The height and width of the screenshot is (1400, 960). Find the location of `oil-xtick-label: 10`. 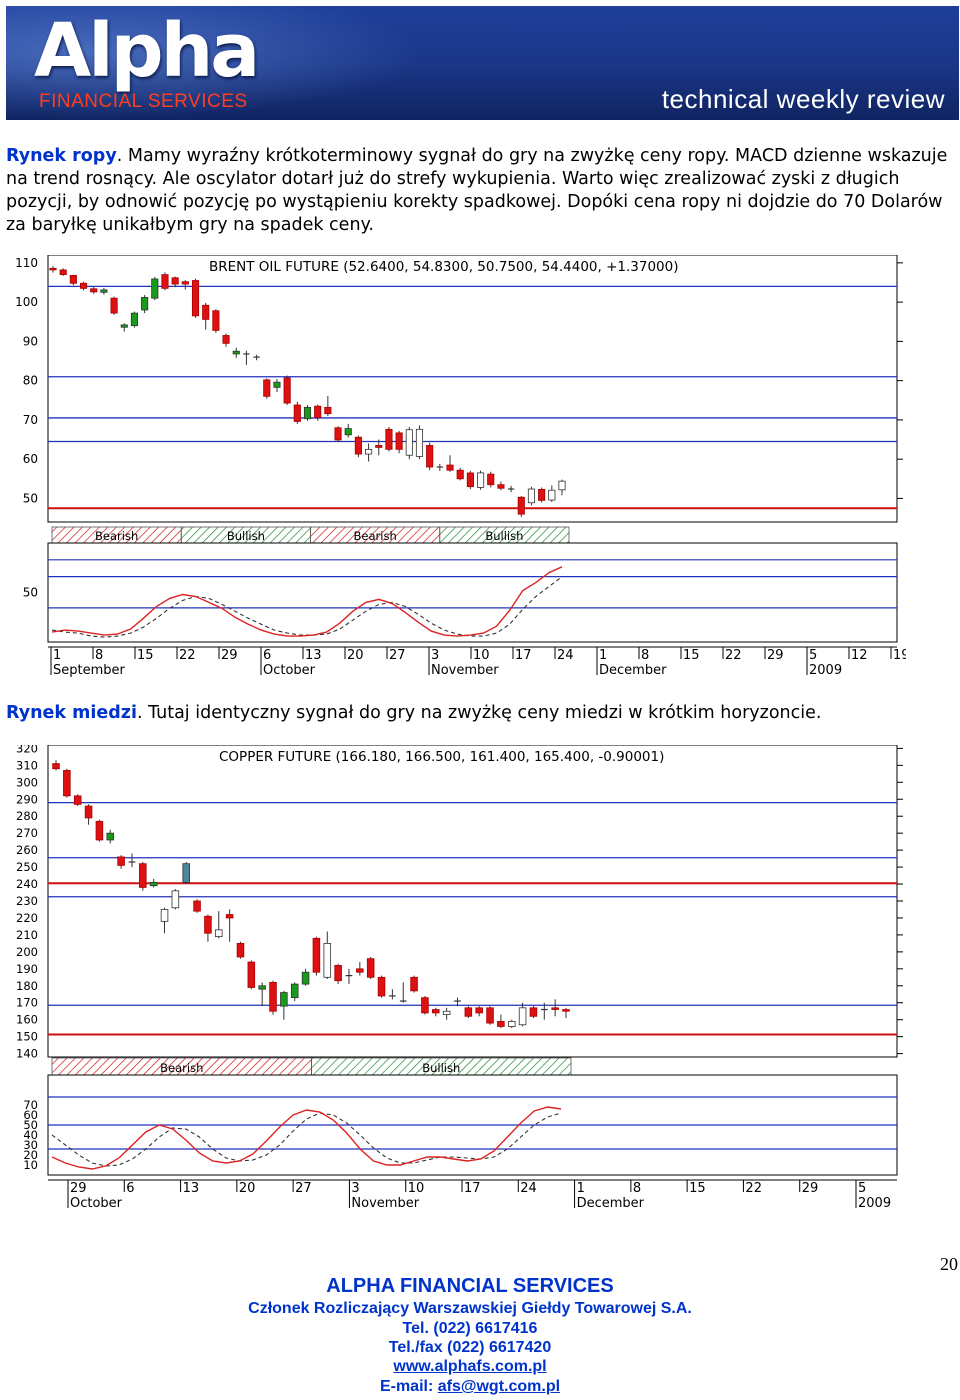

oil-xtick-label: 10 is located at coordinates (481, 655).